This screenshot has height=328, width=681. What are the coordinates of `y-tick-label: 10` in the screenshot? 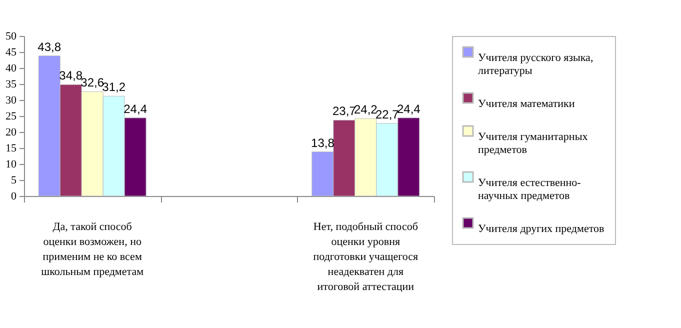 It's located at (11, 164).